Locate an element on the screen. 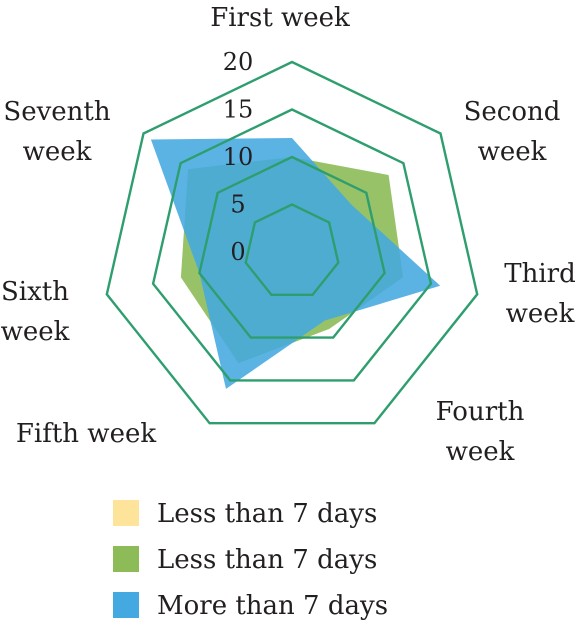  tick-labels: 0 5 10 15 20 is located at coordinates (238, 157).